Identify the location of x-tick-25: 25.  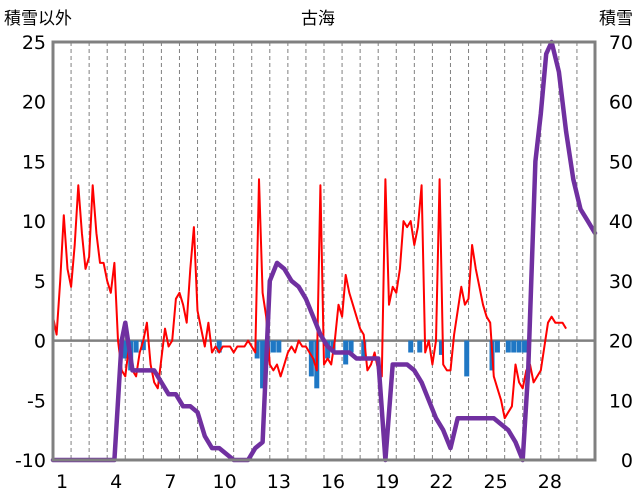
(496, 482).